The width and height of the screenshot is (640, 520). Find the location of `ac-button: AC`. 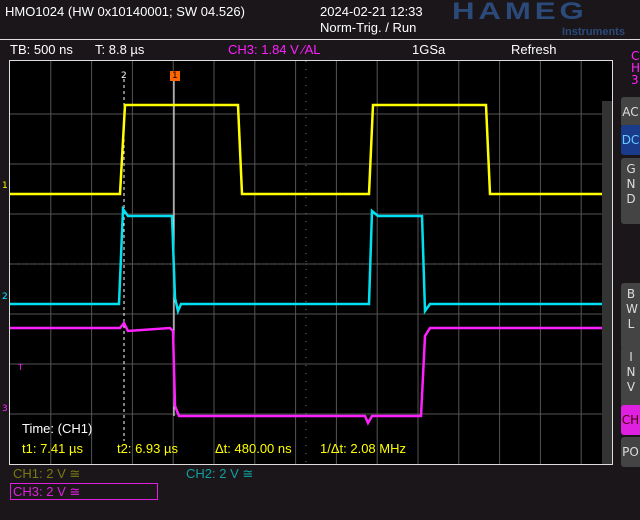

ac-button: AC is located at coordinates (630, 112).